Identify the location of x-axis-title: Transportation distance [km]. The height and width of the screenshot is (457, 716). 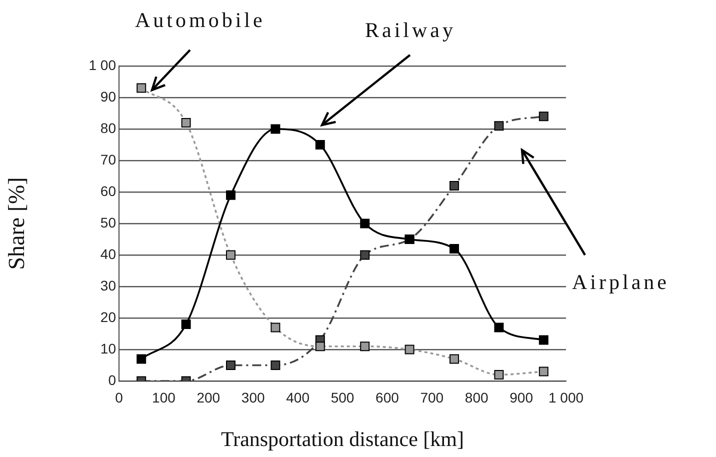
(342, 438).